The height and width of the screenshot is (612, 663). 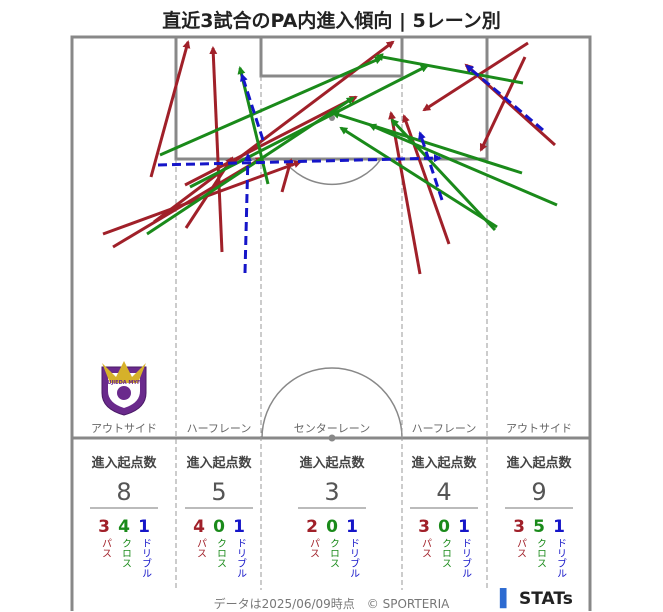 What do you see at coordinates (332, 438) in the screenshot?
I see `centre-spot` at bounding box center [332, 438].